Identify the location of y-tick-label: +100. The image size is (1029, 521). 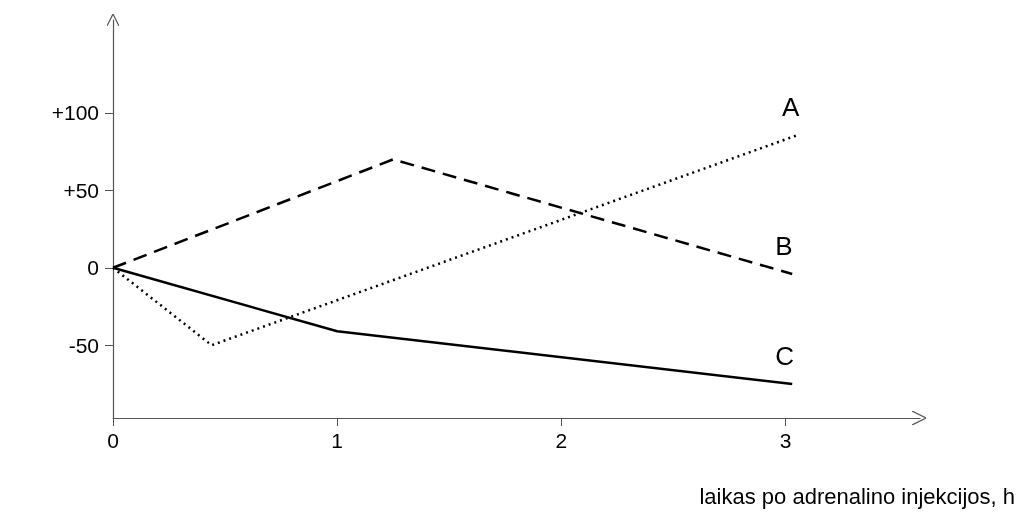
(75, 113).